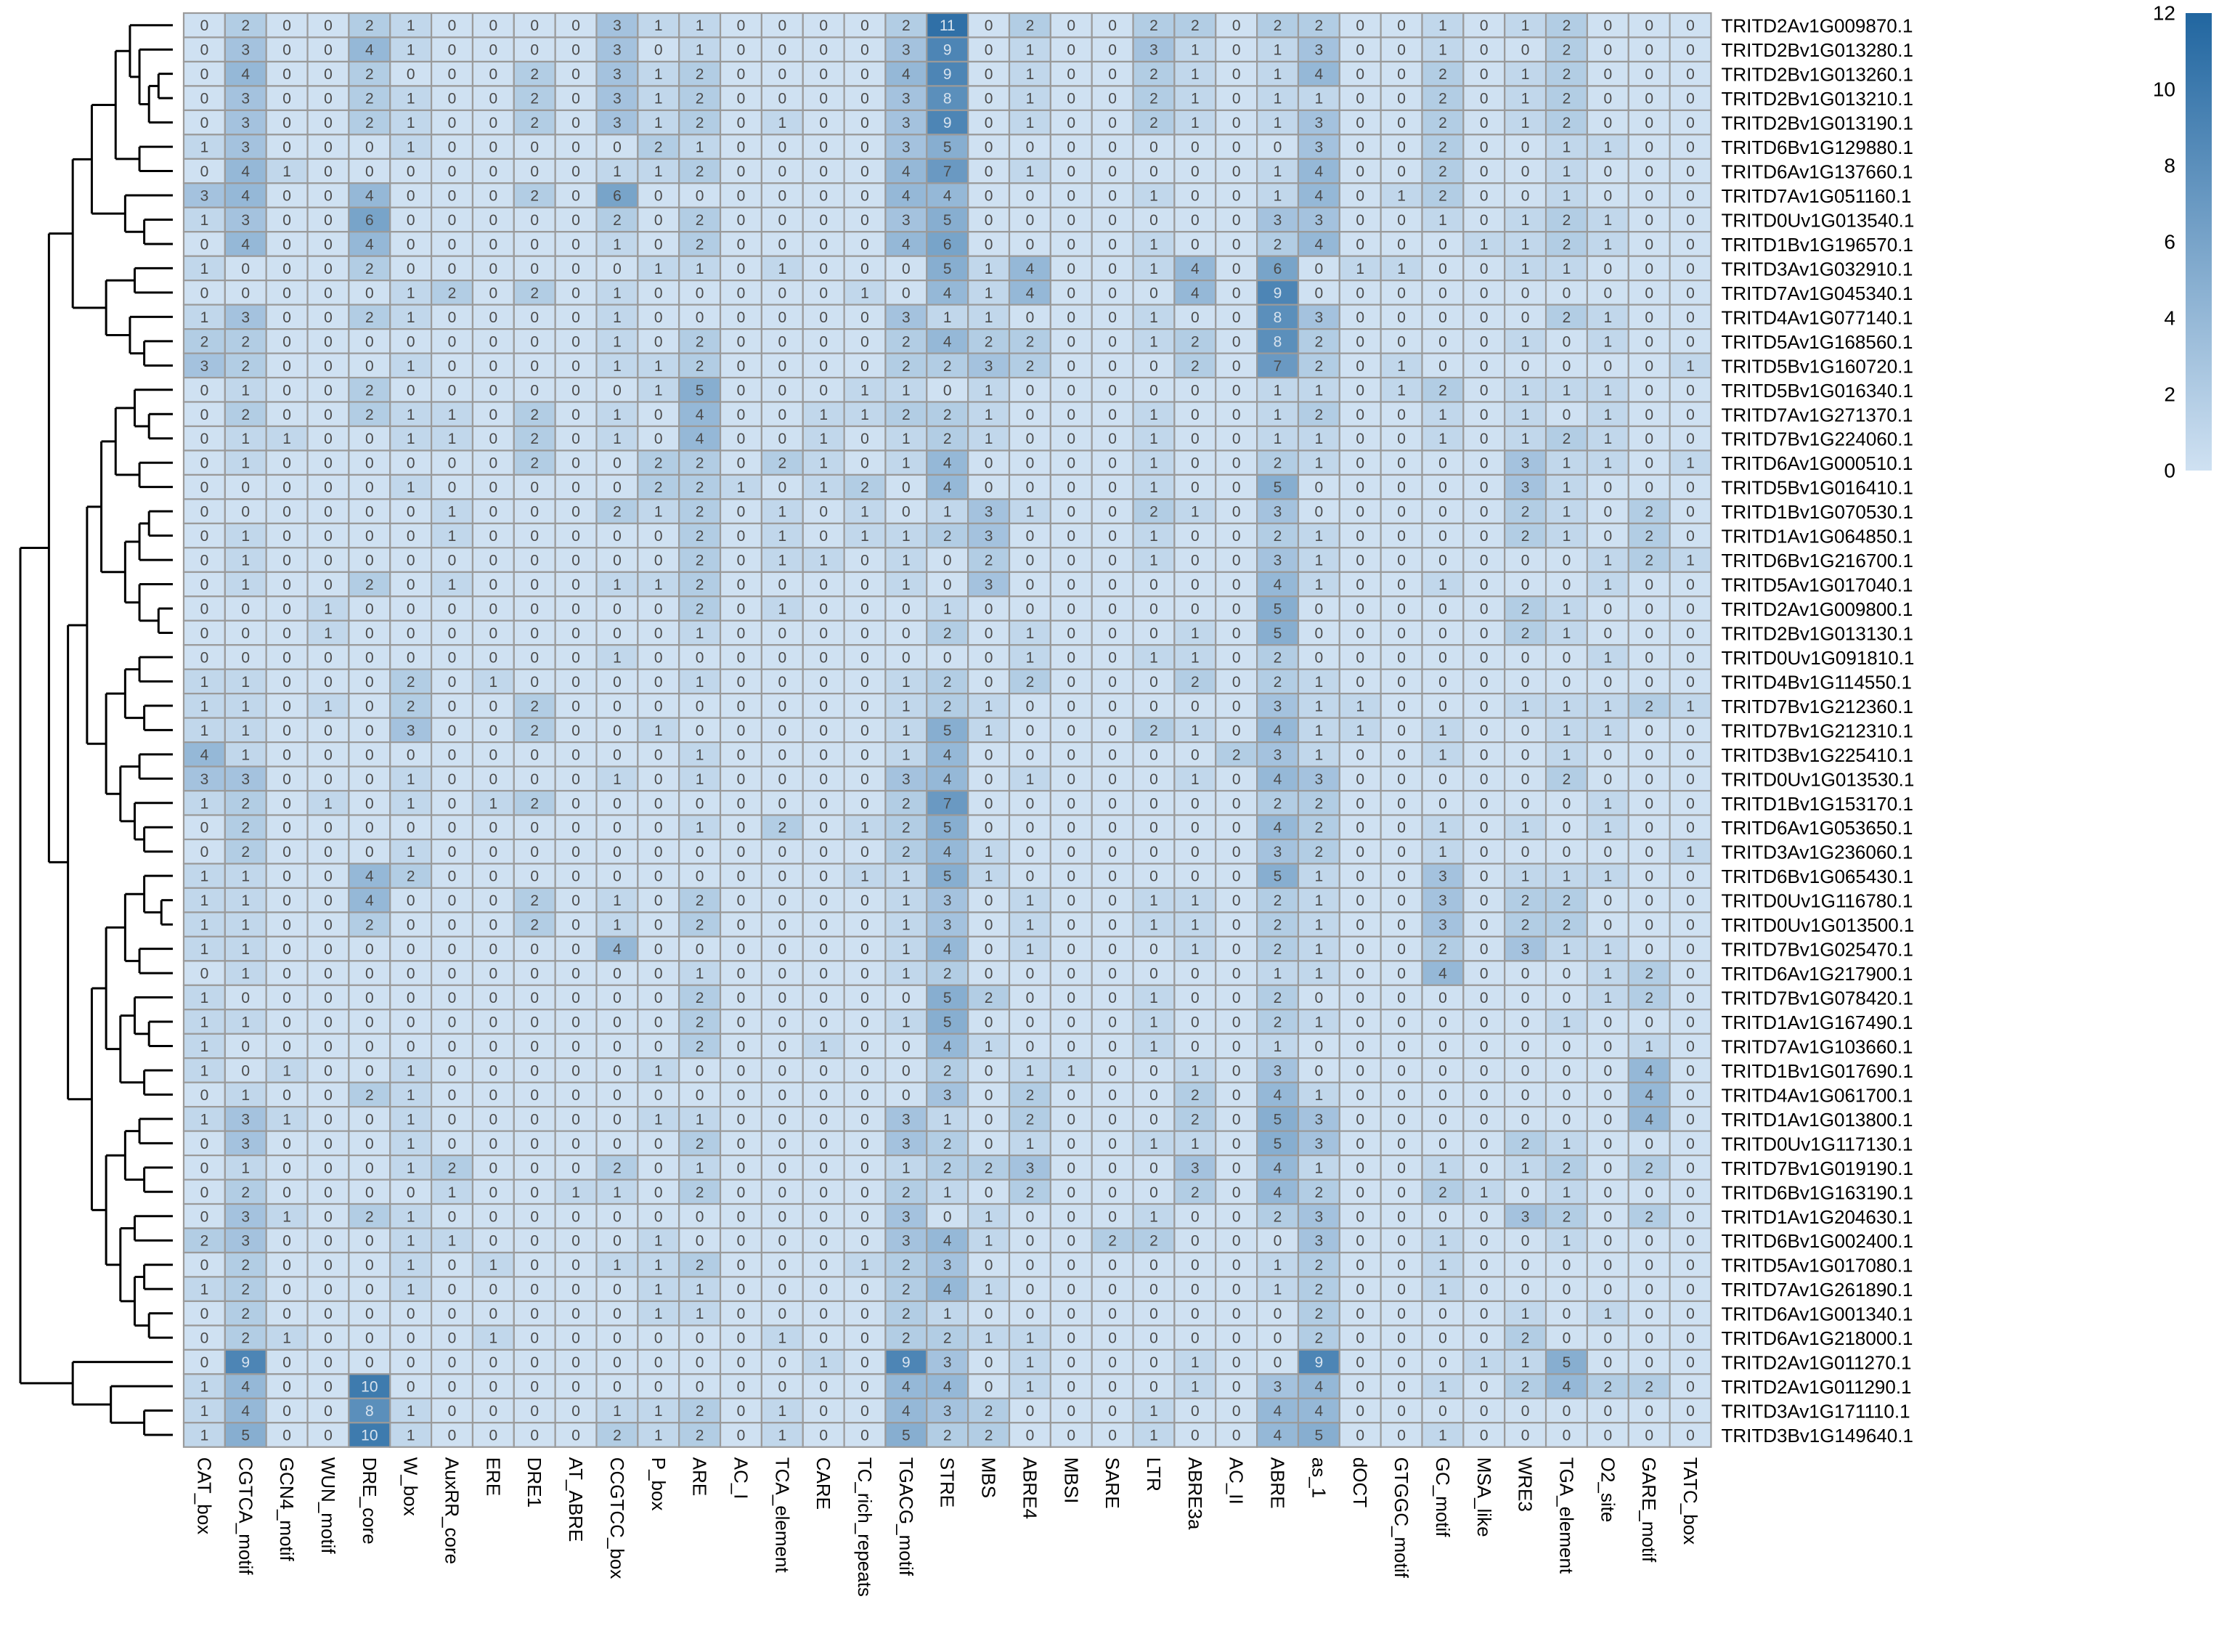 This screenshot has width=2227, height=1652. What do you see at coordinates (1817, 609) in the screenshot?
I see `row-label: TRITD2Av1G009800.1` at bounding box center [1817, 609].